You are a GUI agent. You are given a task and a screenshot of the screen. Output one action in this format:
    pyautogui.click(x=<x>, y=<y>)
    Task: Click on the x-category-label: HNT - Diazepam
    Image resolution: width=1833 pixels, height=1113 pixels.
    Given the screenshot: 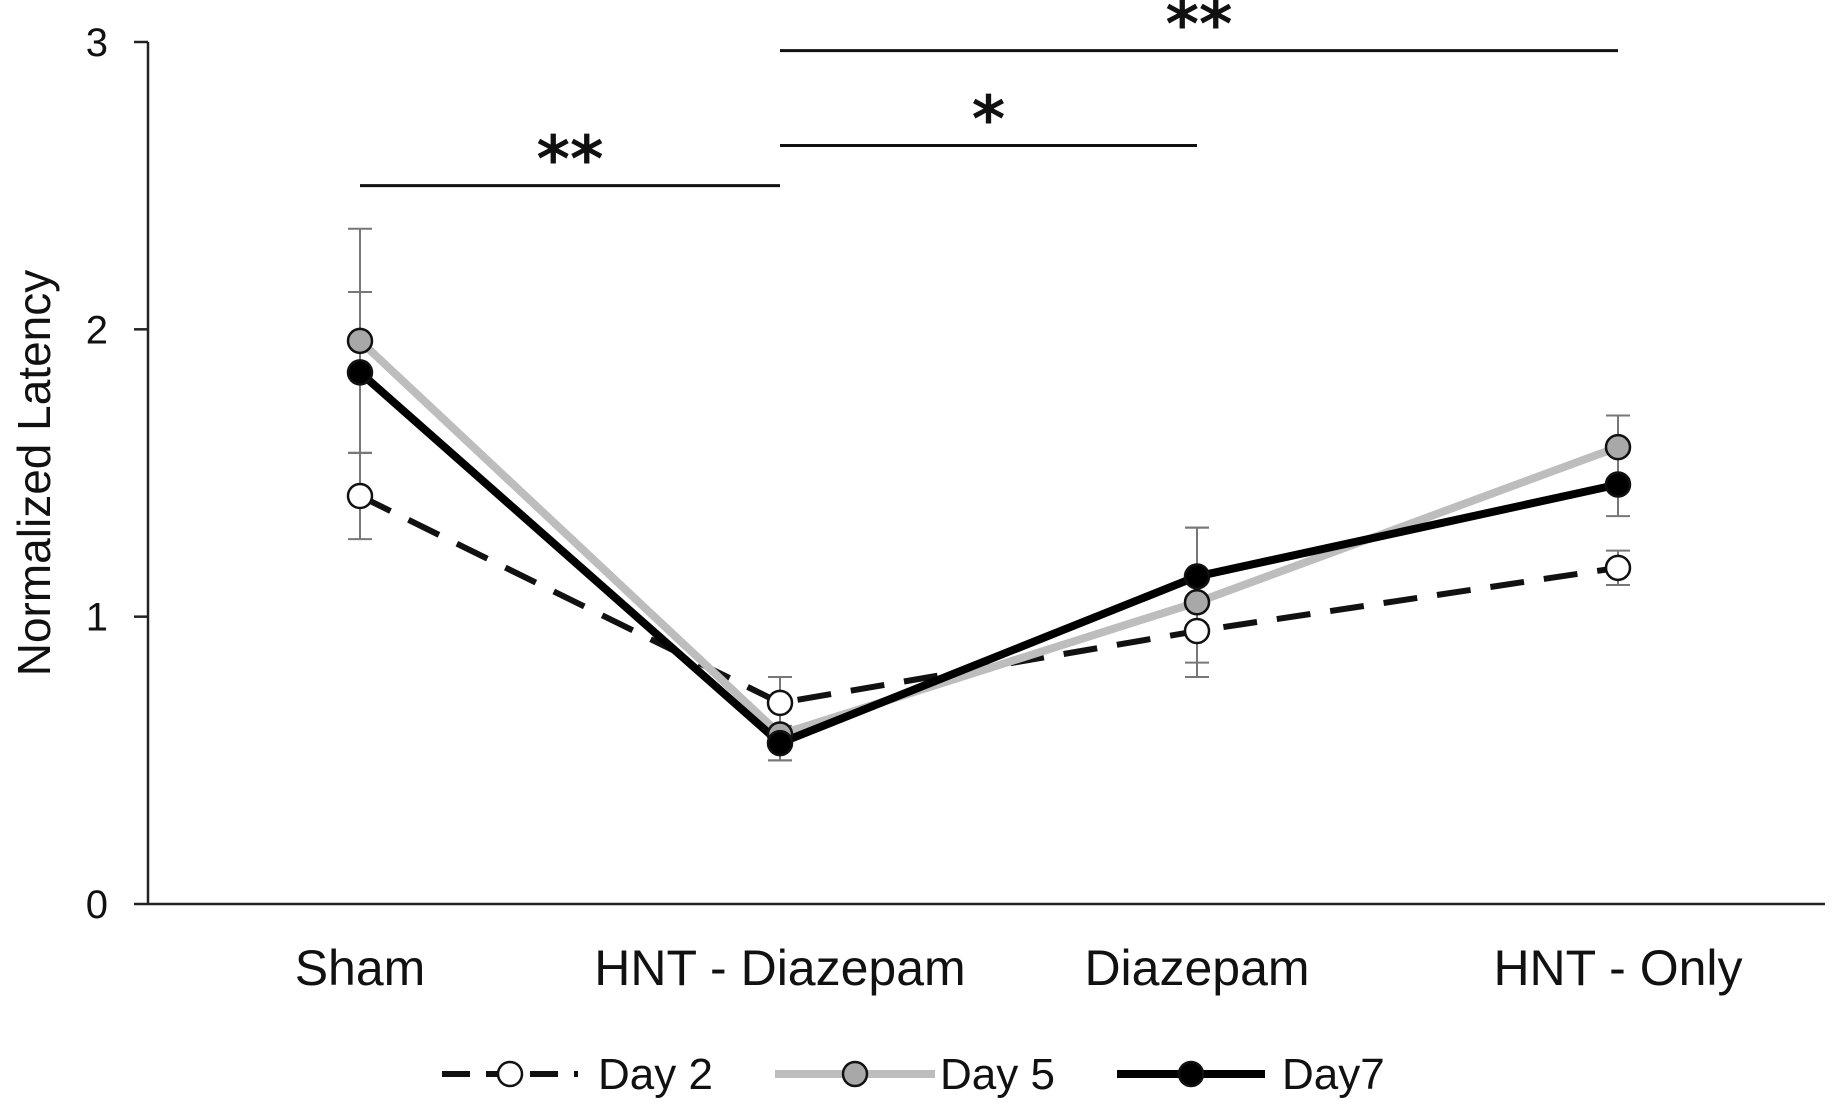 What is the action you would take?
    pyautogui.click(x=779, y=968)
    